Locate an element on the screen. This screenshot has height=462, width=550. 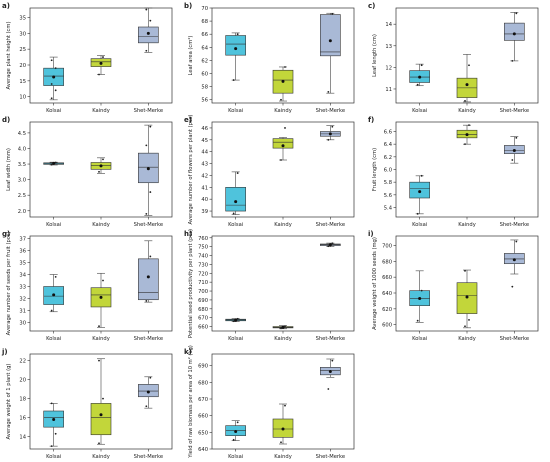
y-tick-label: 20 is located at coordinates (22, 381).